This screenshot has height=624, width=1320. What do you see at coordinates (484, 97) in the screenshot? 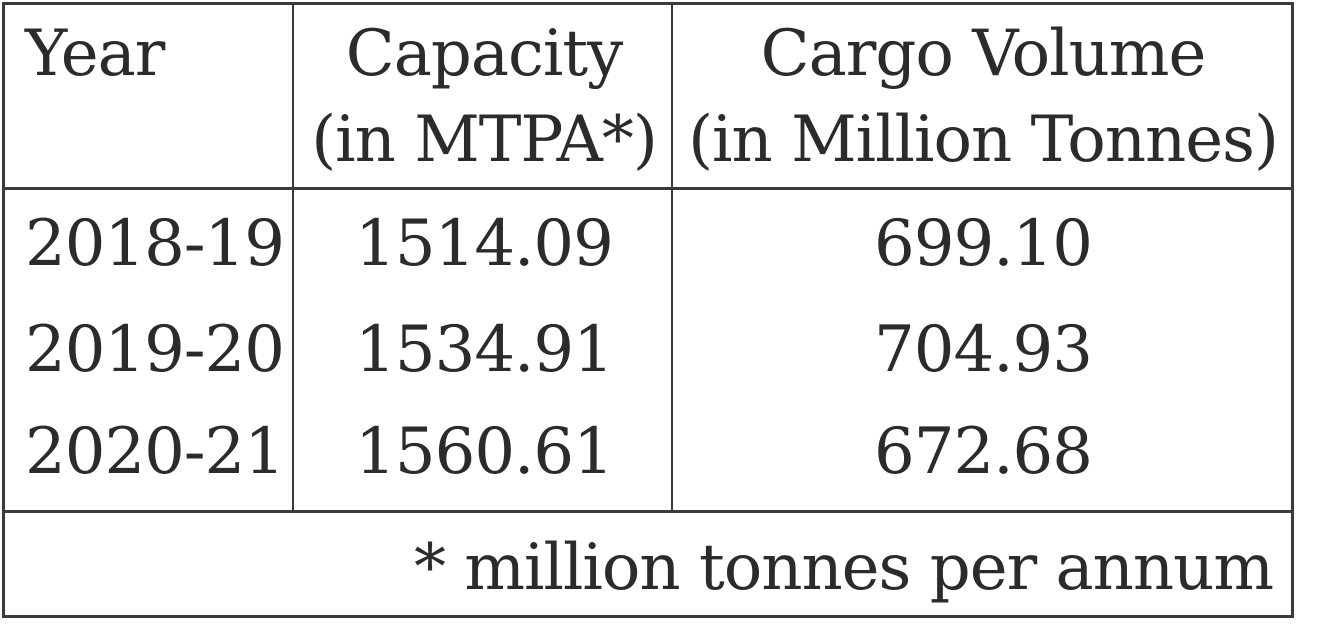
I see `header-capacity: Capacity (in MTPA*)` at bounding box center [484, 97].